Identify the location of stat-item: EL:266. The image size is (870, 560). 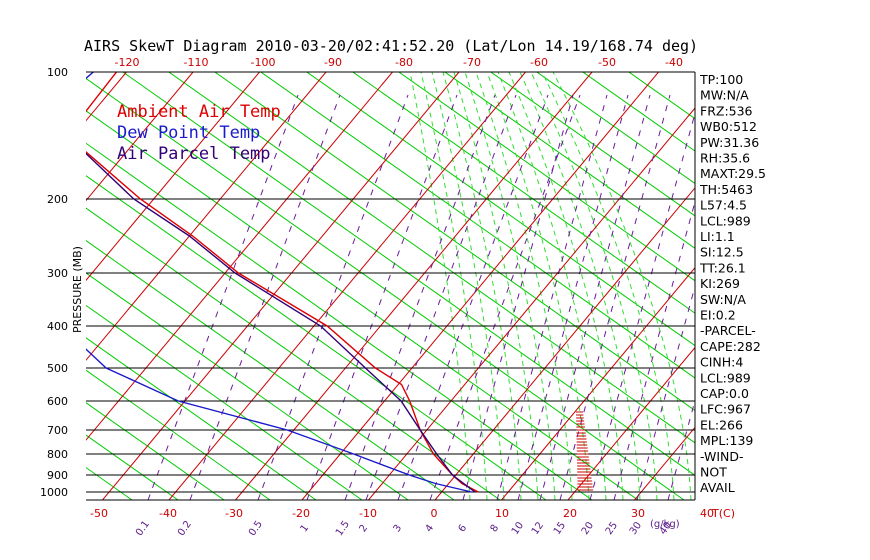
(721, 424).